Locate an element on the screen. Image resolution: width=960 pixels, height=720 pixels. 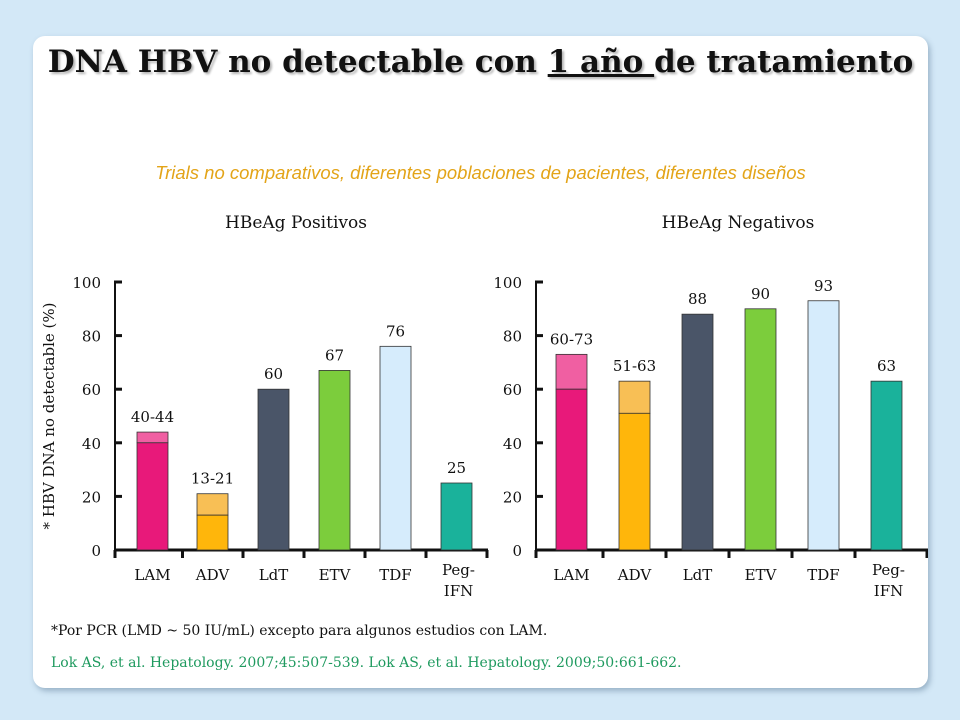
data-label-neg-ldt: 88 is located at coordinates (697, 299).